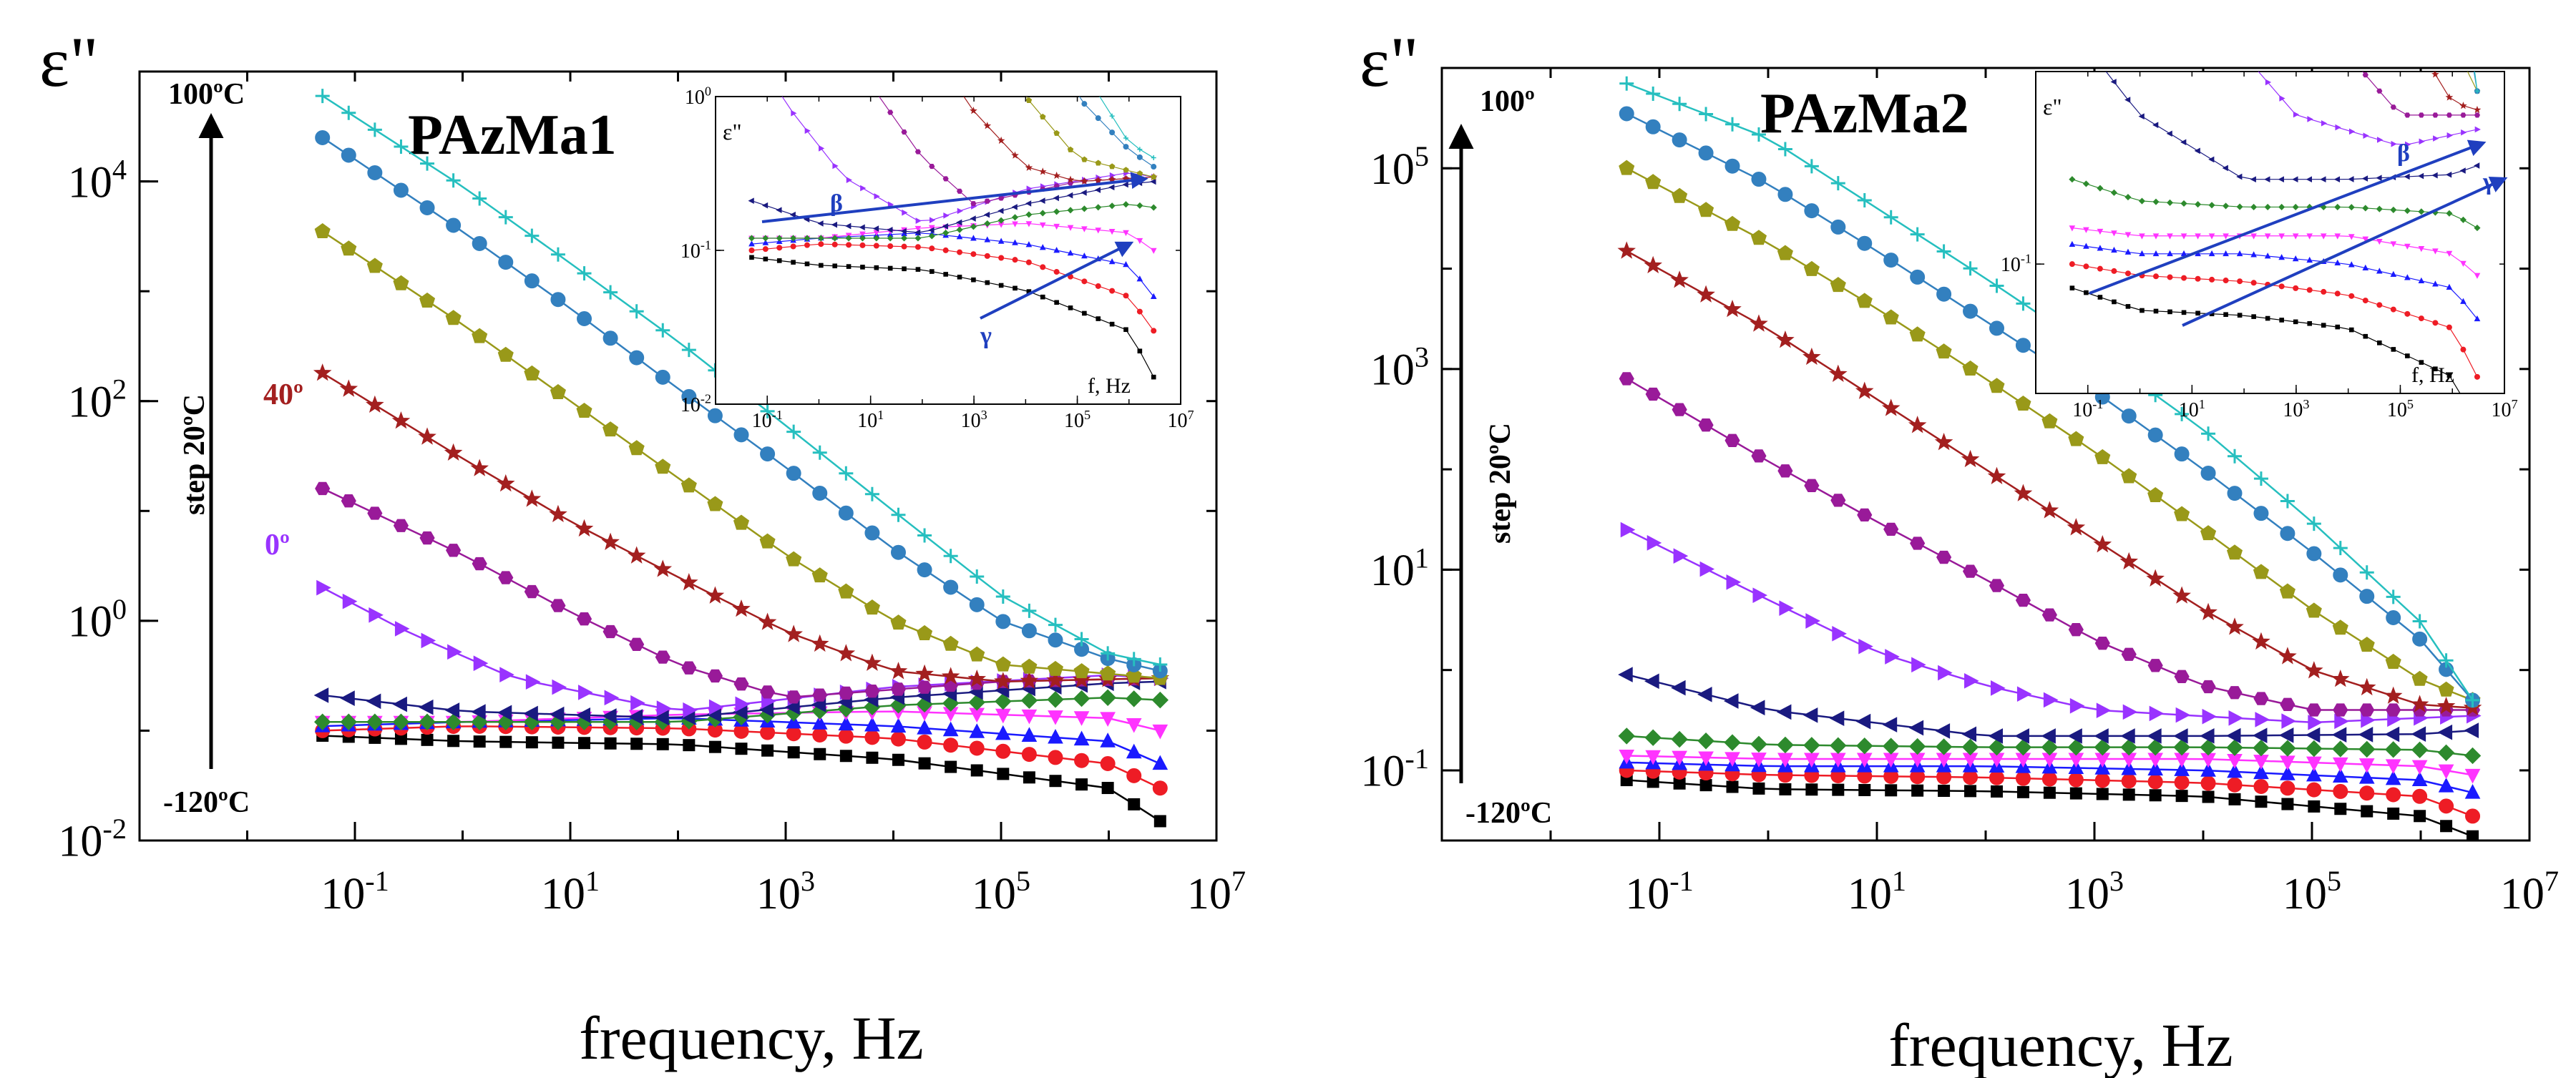 Image resolution: width=2576 pixels, height=1078 pixels. What do you see at coordinates (1001, 892) in the screenshot?
I see `x-tick-label: 105` at bounding box center [1001, 892].